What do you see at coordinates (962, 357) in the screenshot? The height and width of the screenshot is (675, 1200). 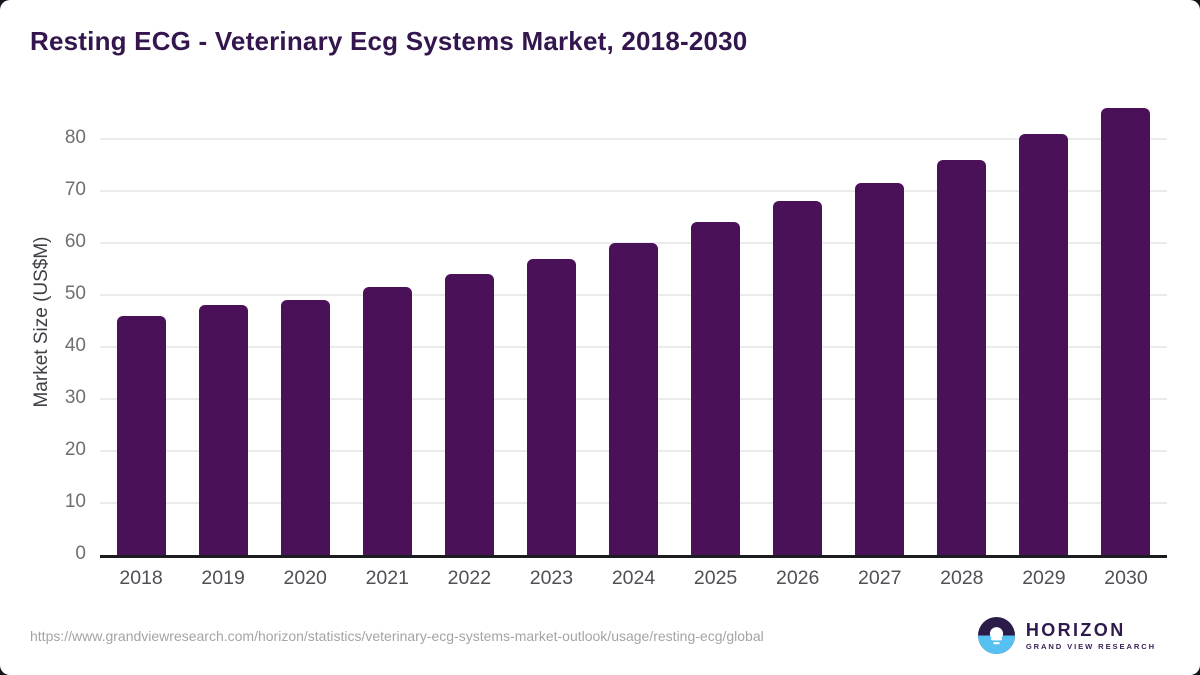 I see `bar-2028` at bounding box center [962, 357].